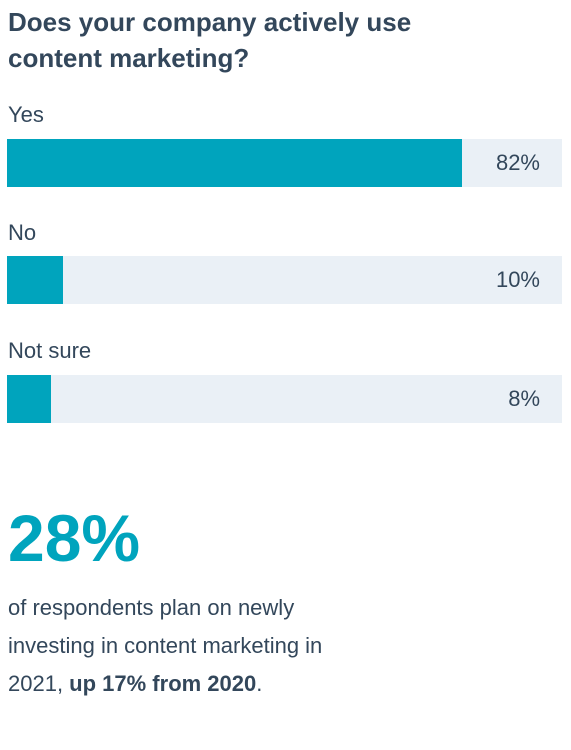 Image resolution: width=571 pixels, height=750 pixels. Describe the element at coordinates (29, 399) in the screenshot. I see `bar-not-sure` at that location.